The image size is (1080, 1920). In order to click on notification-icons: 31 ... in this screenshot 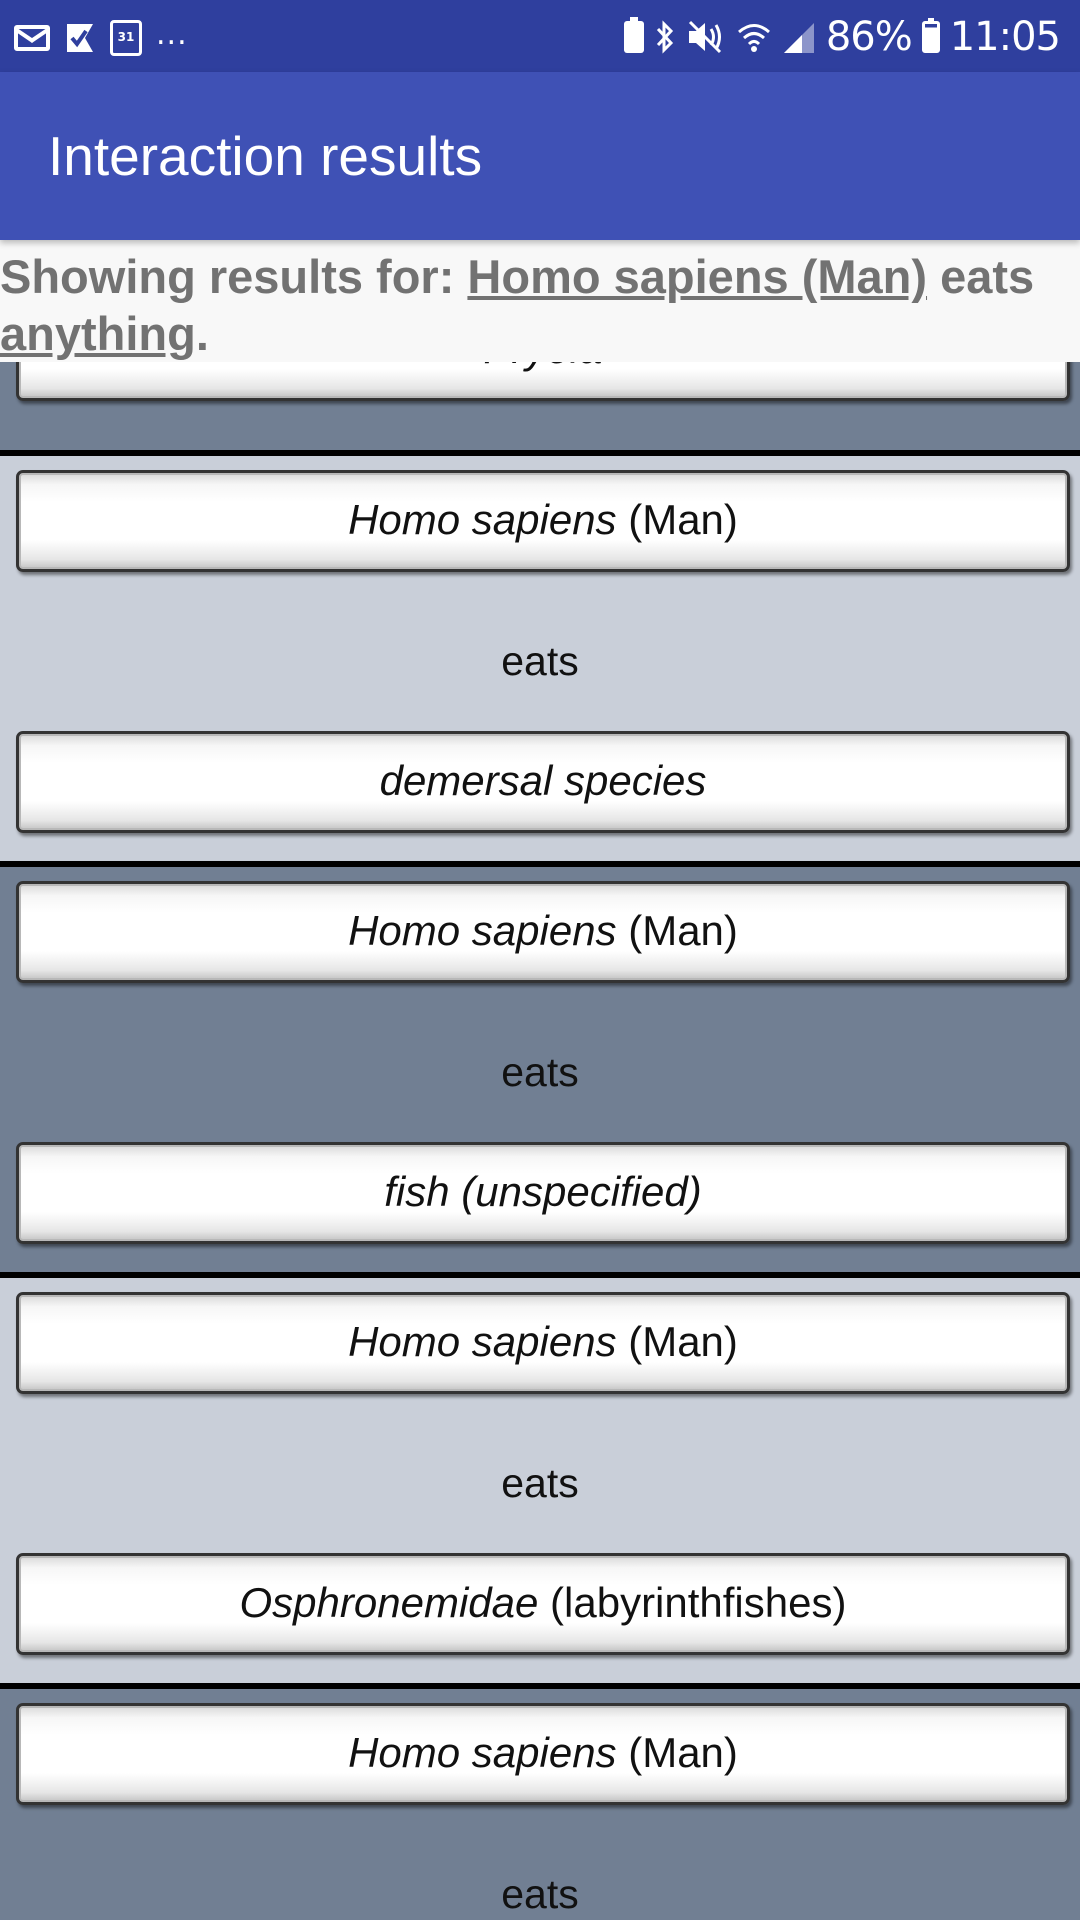, I will do `click(101, 38)`.